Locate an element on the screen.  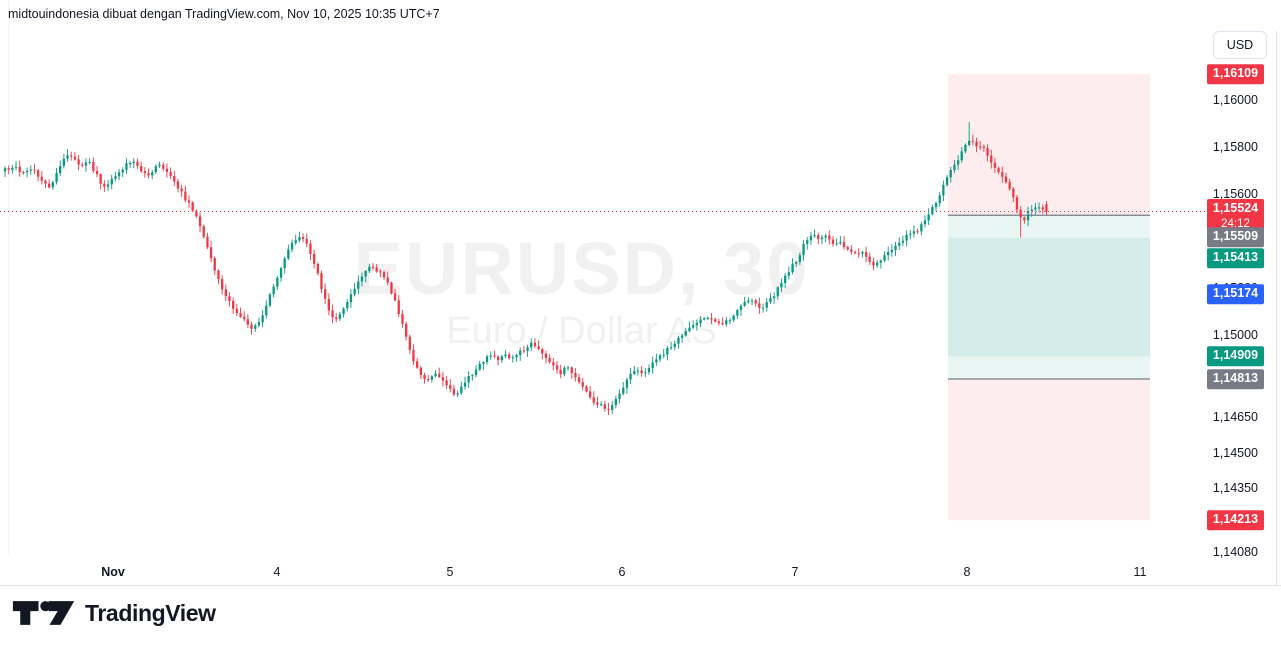
price-badge-long-stop-price: 1,14213 is located at coordinates (1235, 520).